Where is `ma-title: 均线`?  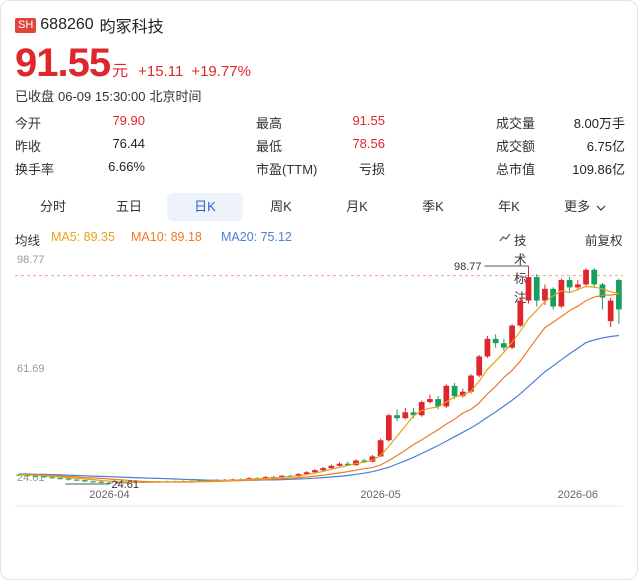
ma-title: 均线 is located at coordinates (28, 241).